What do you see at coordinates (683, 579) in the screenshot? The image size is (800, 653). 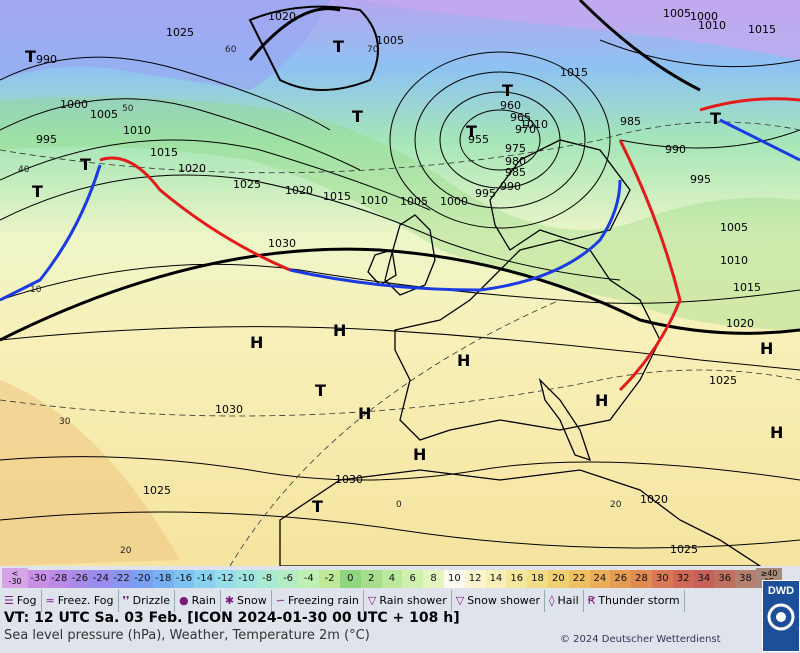 I see `scale-cell: 32` at bounding box center [683, 579].